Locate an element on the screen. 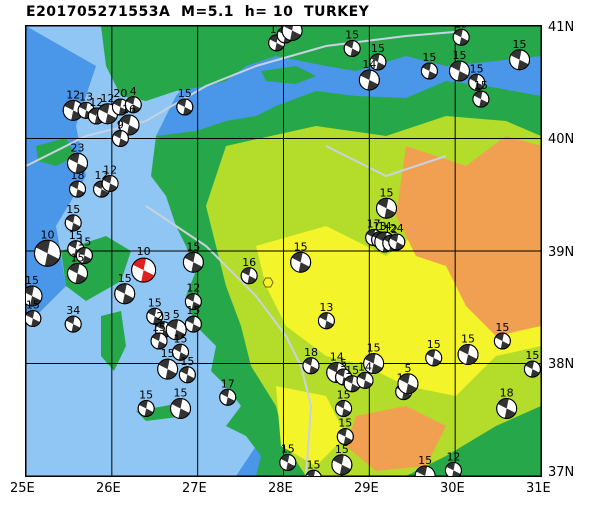 The image size is (589, 505). lon-label-26e: 26E is located at coordinates (108, 488).